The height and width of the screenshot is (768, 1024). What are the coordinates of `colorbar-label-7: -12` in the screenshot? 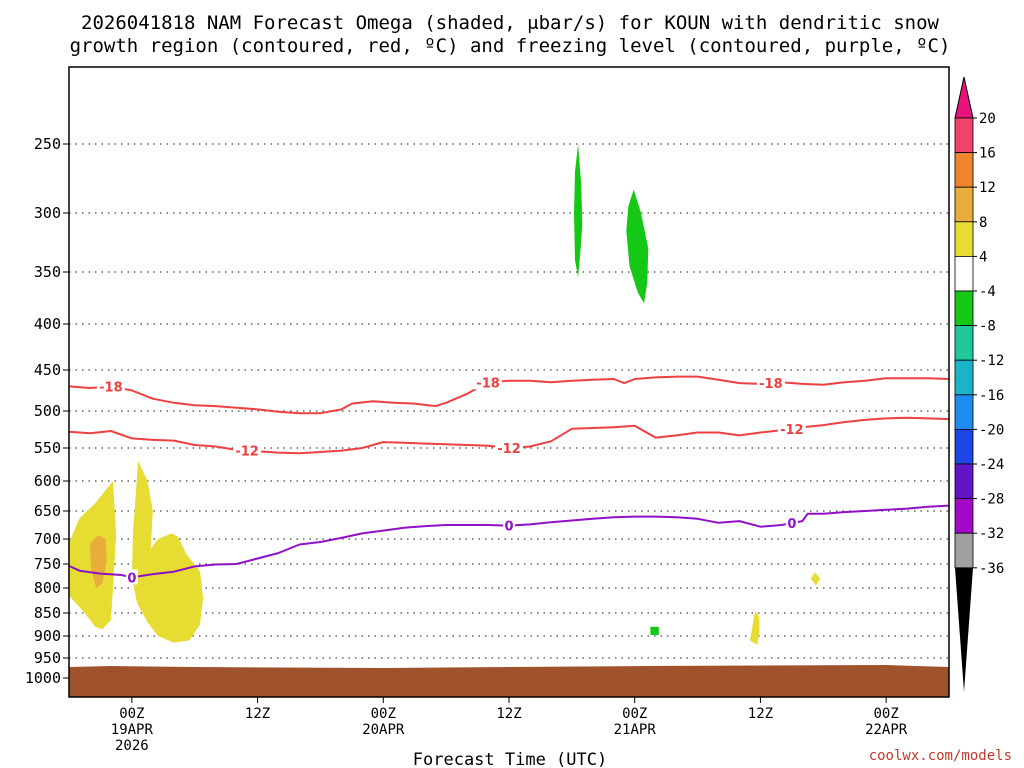 It's located at (991, 361).